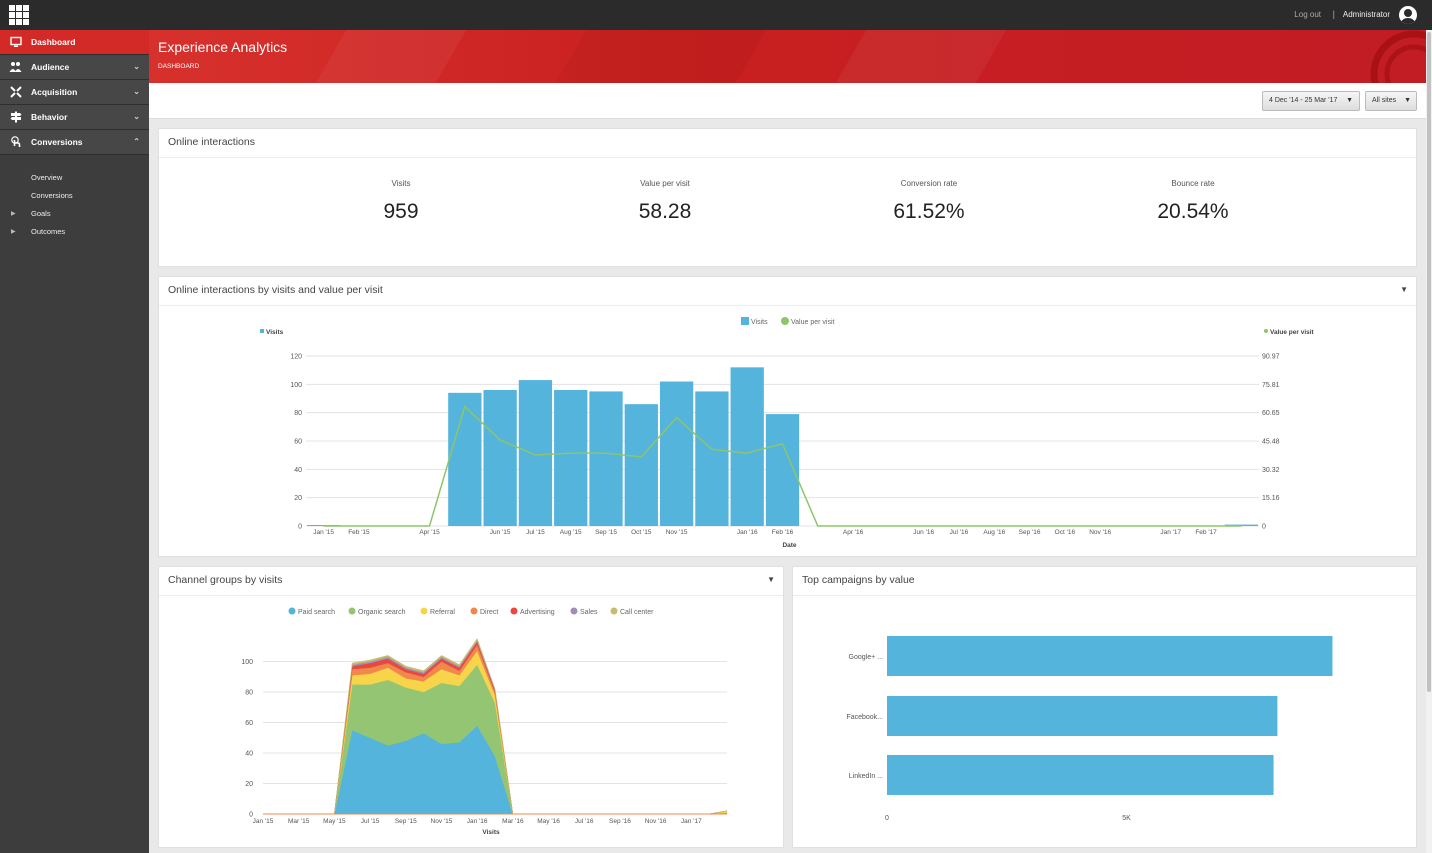  What do you see at coordinates (1206, 532) in the screenshot?
I see `x-tick-label: Feb '17` at bounding box center [1206, 532].